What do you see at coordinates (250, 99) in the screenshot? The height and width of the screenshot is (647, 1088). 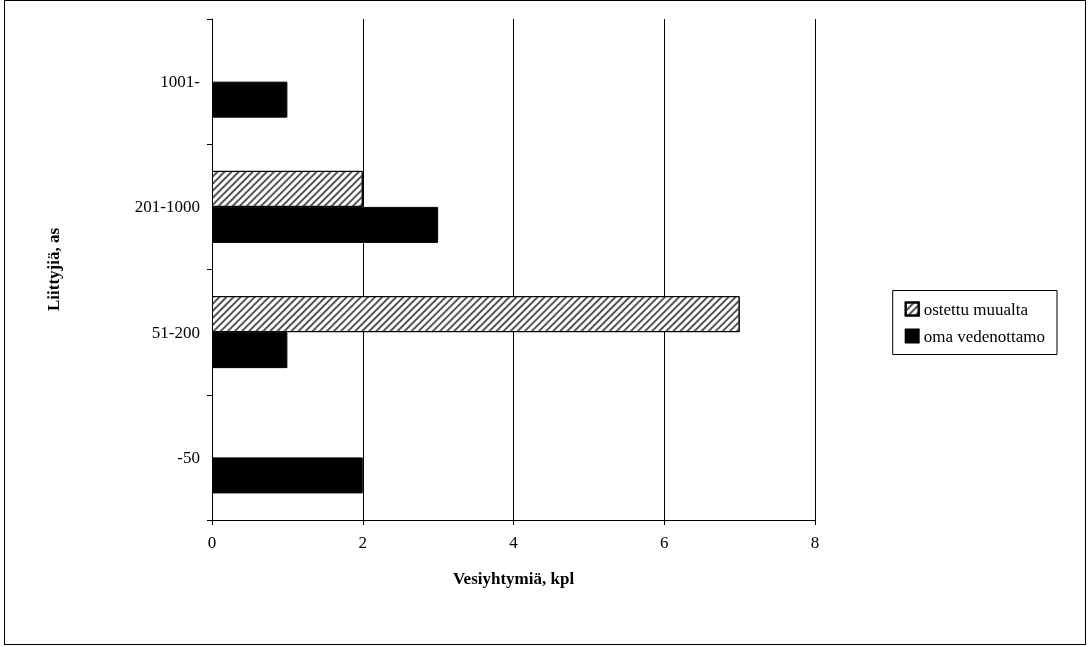 I see `bar` at bounding box center [250, 99].